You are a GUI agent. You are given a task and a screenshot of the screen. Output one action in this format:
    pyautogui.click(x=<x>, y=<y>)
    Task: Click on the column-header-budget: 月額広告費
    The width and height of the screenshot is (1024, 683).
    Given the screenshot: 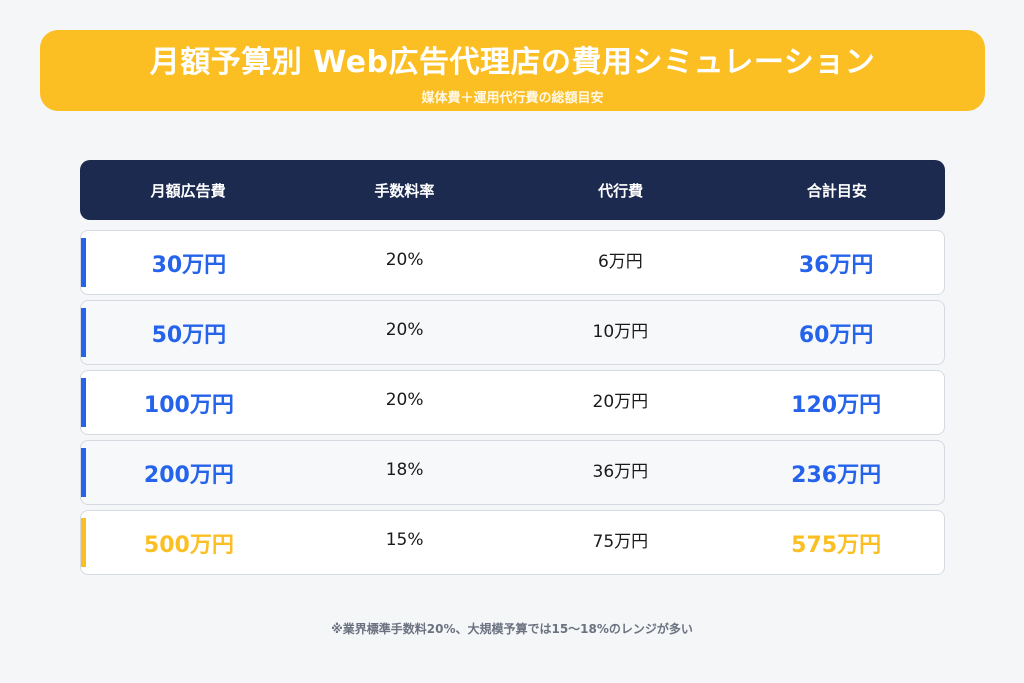 What is the action you would take?
    pyautogui.click(x=188, y=190)
    